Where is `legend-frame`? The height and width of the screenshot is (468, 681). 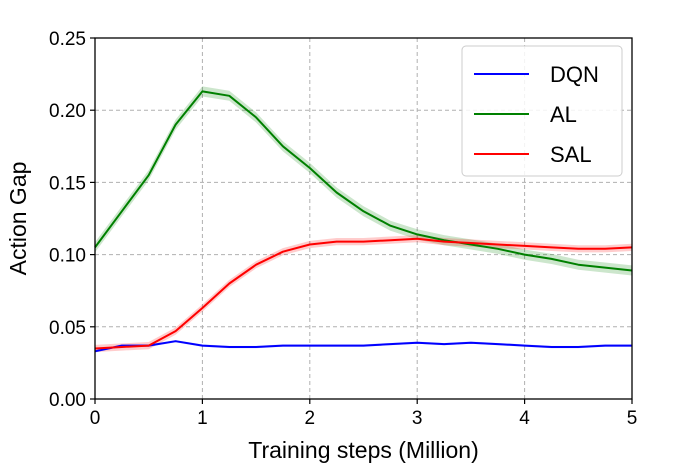 legend-frame is located at coordinates (542, 111).